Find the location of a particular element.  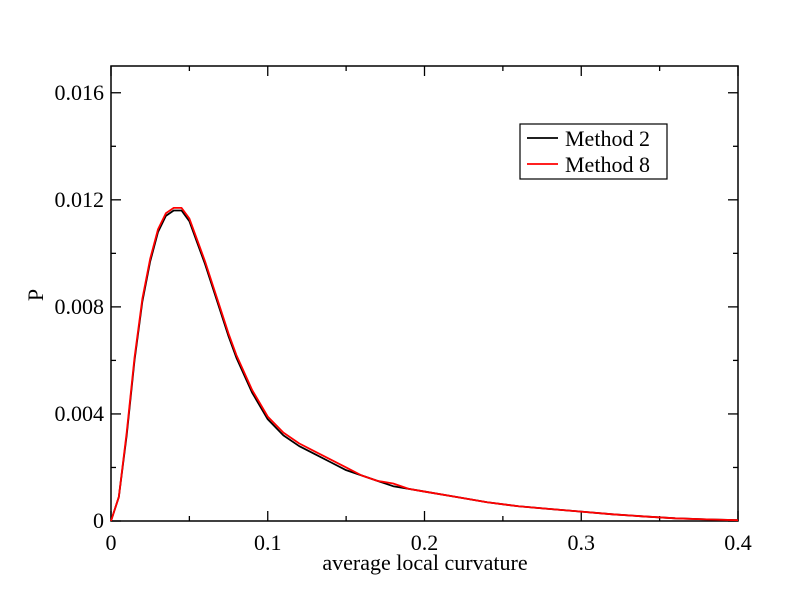

x-axis-label: average local curvature is located at coordinates (424, 562).